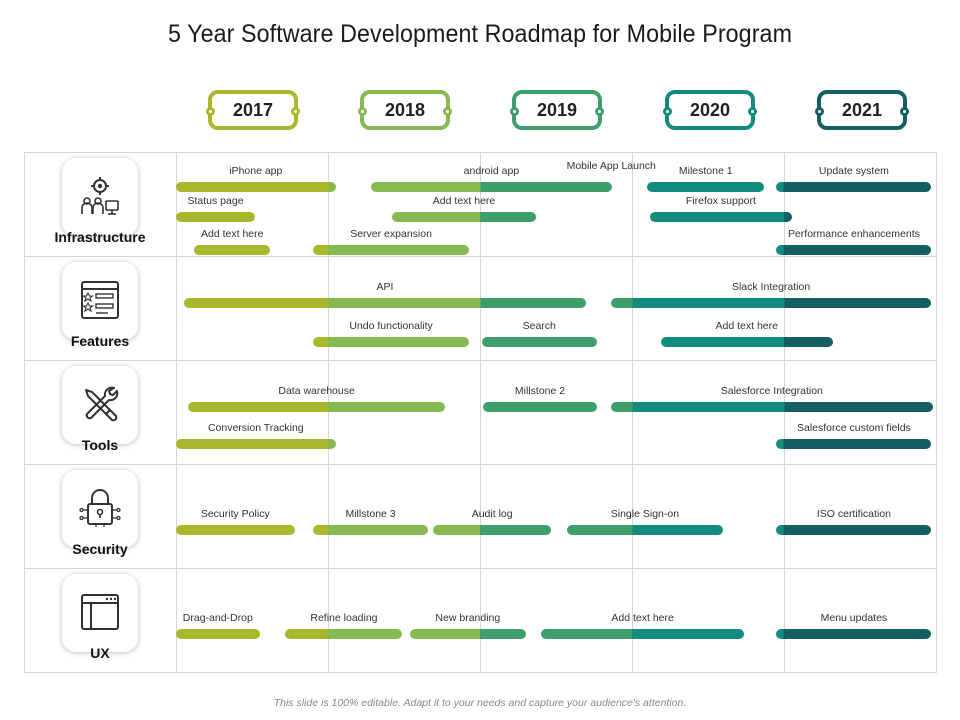 The height and width of the screenshot is (720, 960). I want to click on gear-people-icon, so click(100, 196).